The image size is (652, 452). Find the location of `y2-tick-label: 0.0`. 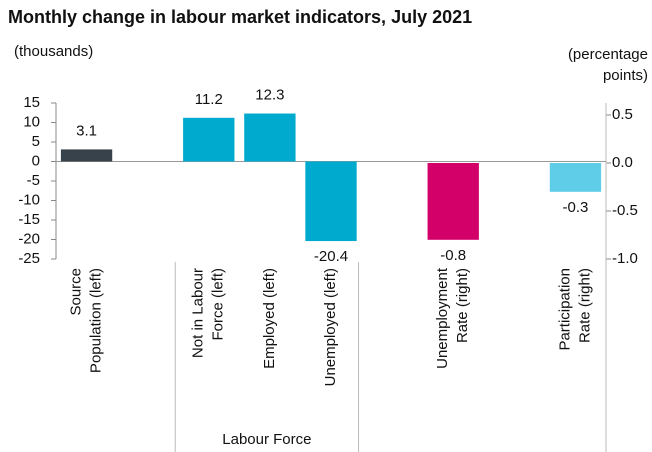

y2-tick-label: 0.0 is located at coordinates (622, 162).